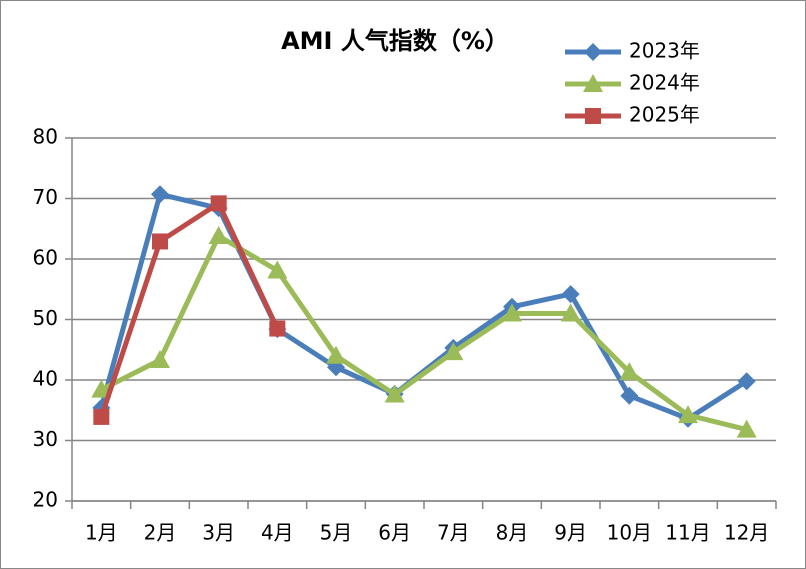 This screenshot has height=569, width=806. Describe the element at coordinates (101, 533) in the screenshot. I see `x-tick-label: 1月` at that location.